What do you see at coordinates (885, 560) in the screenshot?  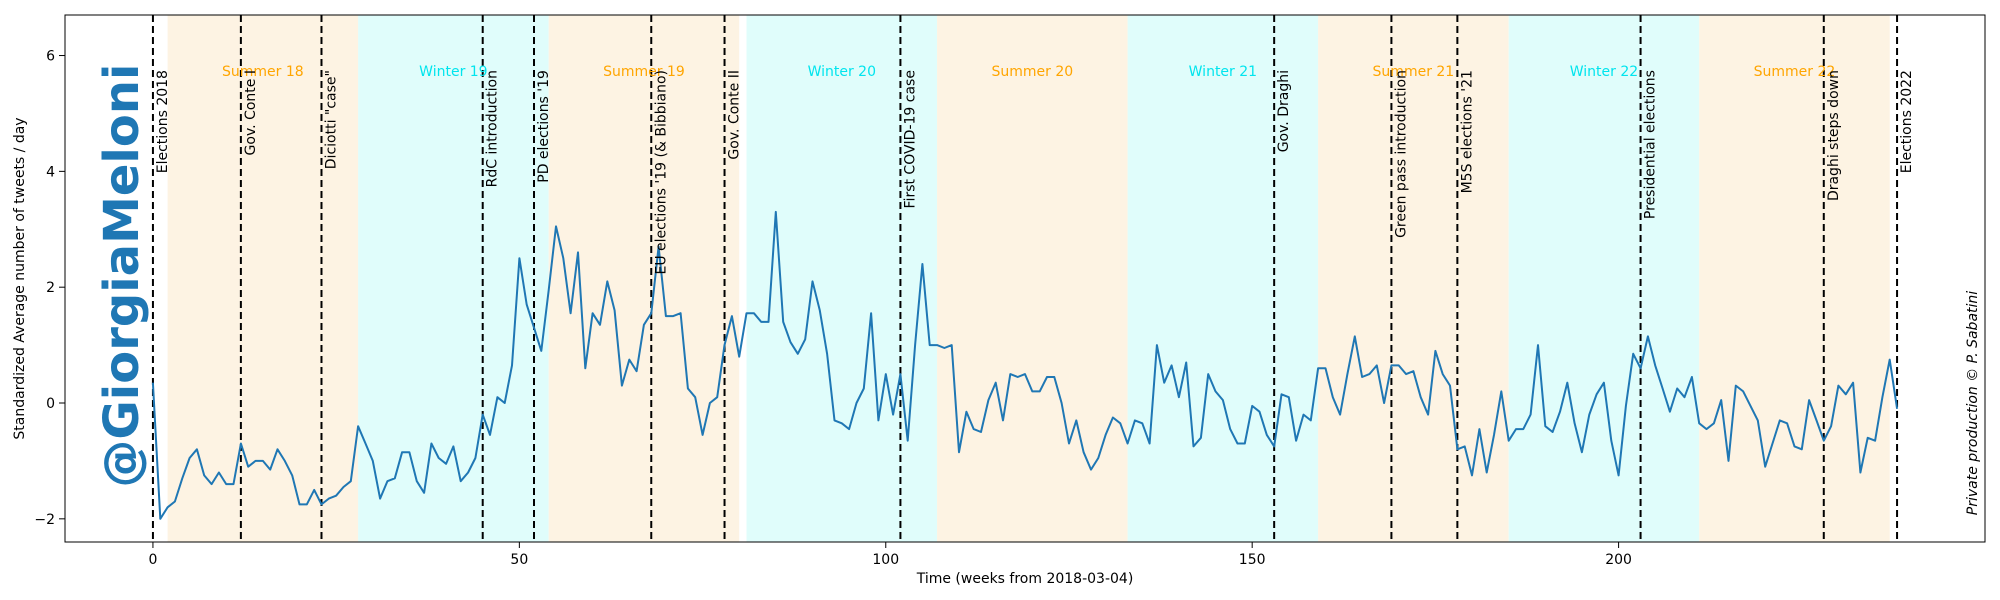 I see `x-tick-label: 100` at bounding box center [885, 560].